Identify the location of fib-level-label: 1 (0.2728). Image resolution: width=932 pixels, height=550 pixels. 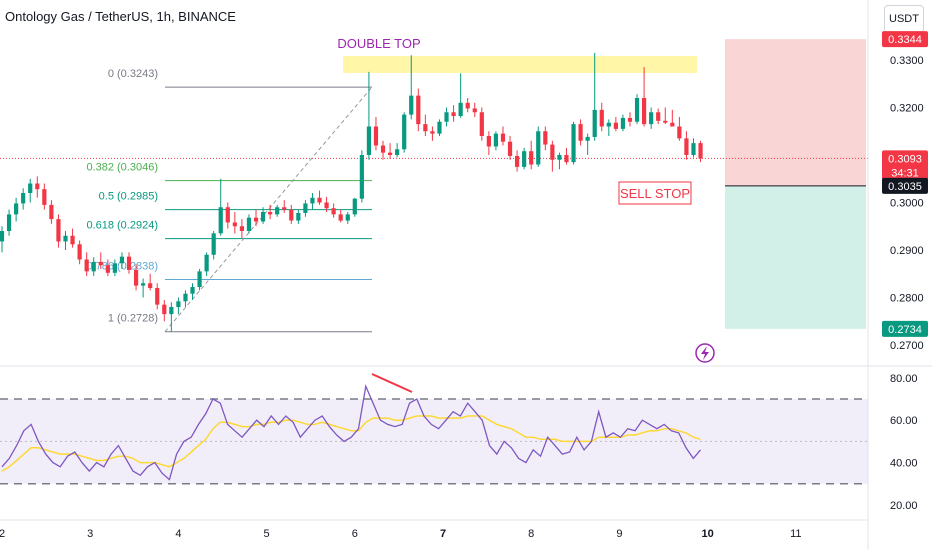
(133, 319).